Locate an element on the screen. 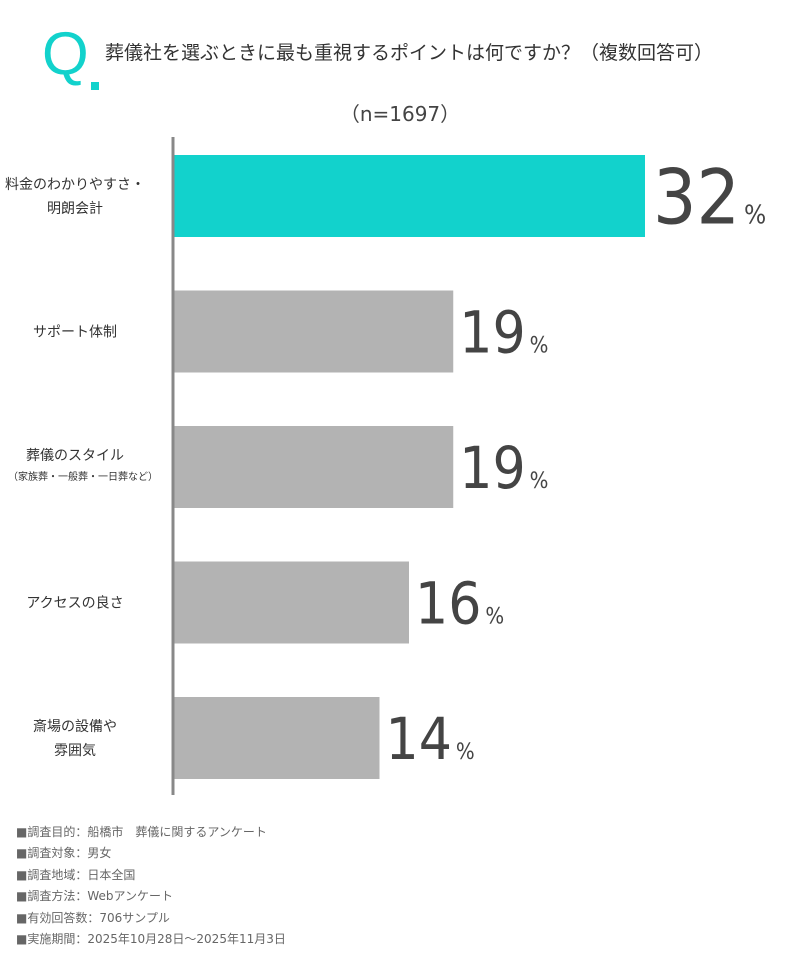  value-number: 14 is located at coordinates (419, 739).